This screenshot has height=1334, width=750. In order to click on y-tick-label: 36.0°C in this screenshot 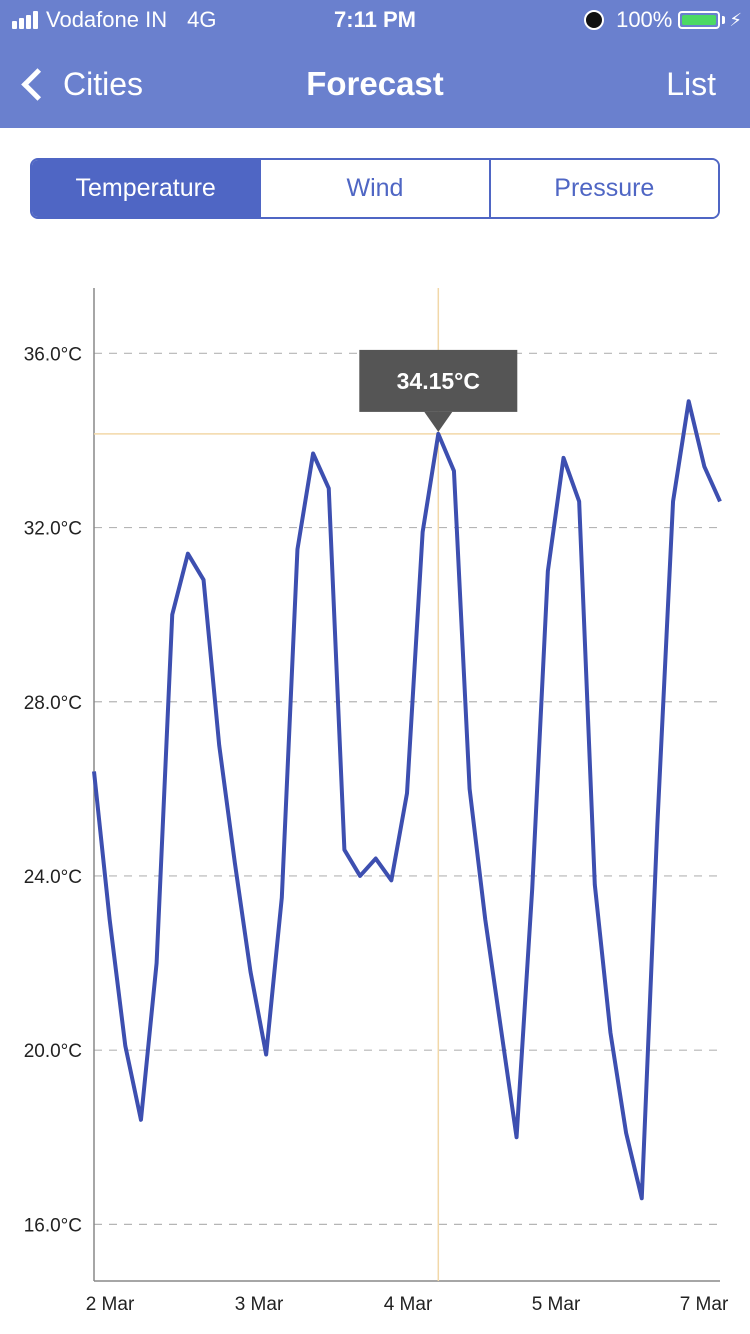, I will do `click(53, 354)`.